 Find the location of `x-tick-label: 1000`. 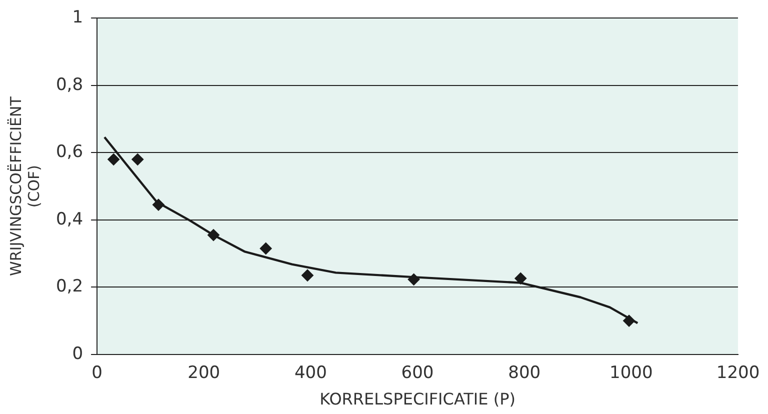

x-tick-label: 1000 is located at coordinates (631, 373).